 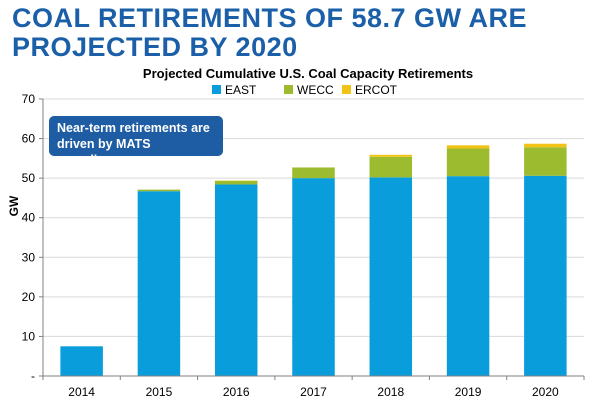 I want to click on chart-legend: EAST WECC ERCOT, so click(x=305, y=90).